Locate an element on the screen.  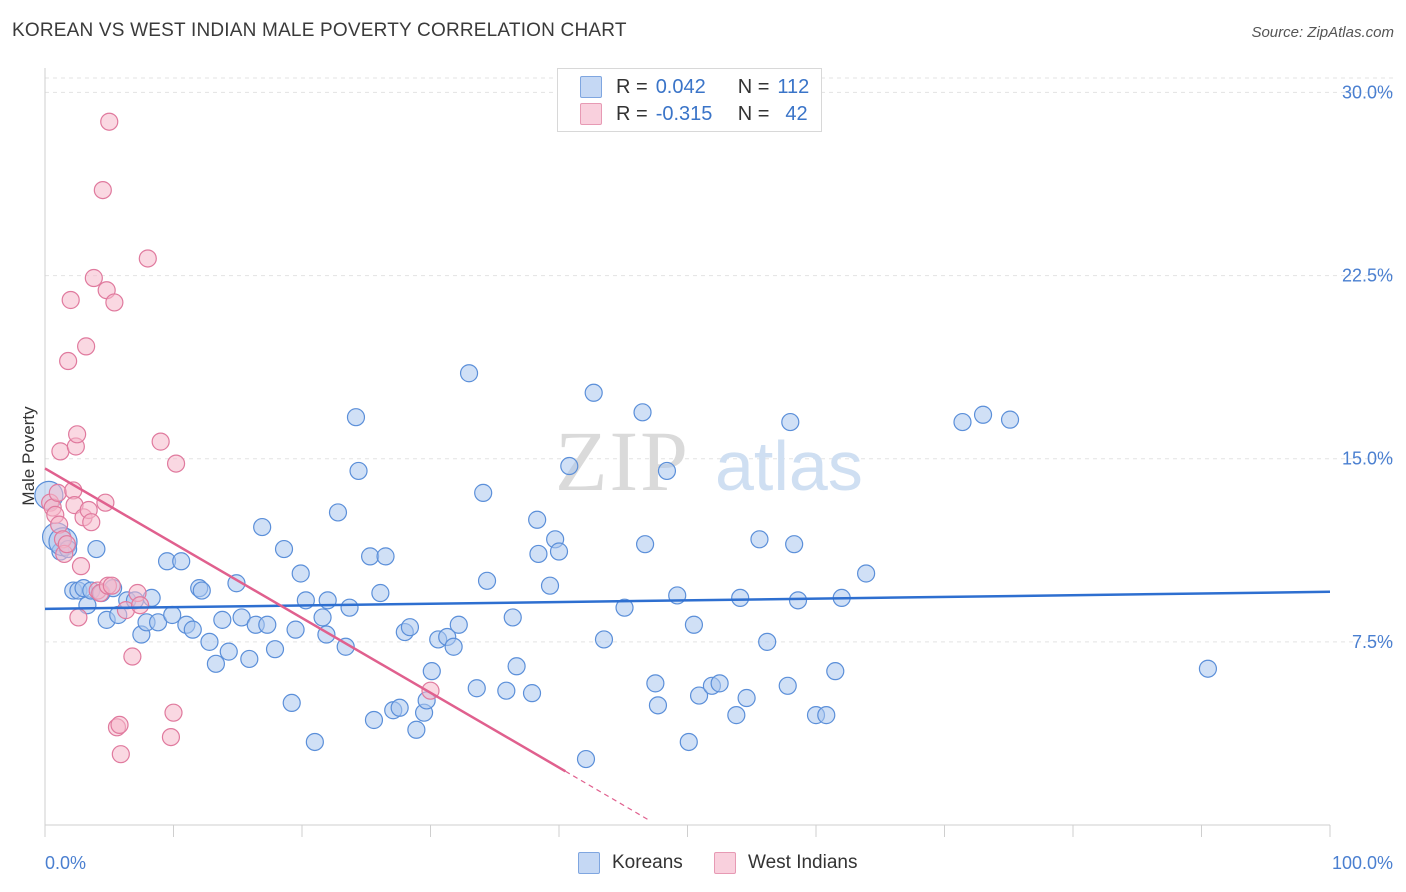
legend-item-west-indians: West Indians is located at coordinates (785, 863).